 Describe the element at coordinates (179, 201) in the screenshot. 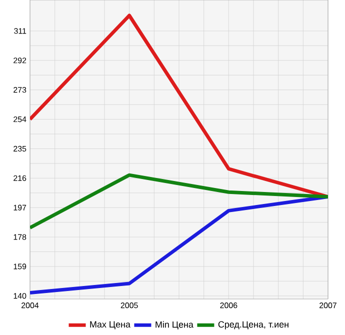

I see `line-series` at that location.